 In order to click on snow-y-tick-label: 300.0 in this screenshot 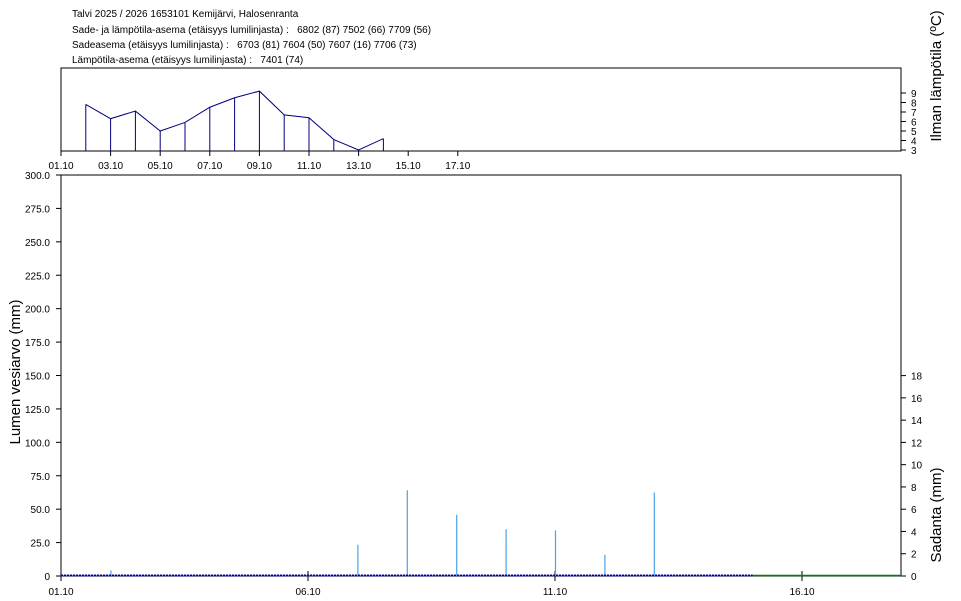, I will do `click(37, 176)`.